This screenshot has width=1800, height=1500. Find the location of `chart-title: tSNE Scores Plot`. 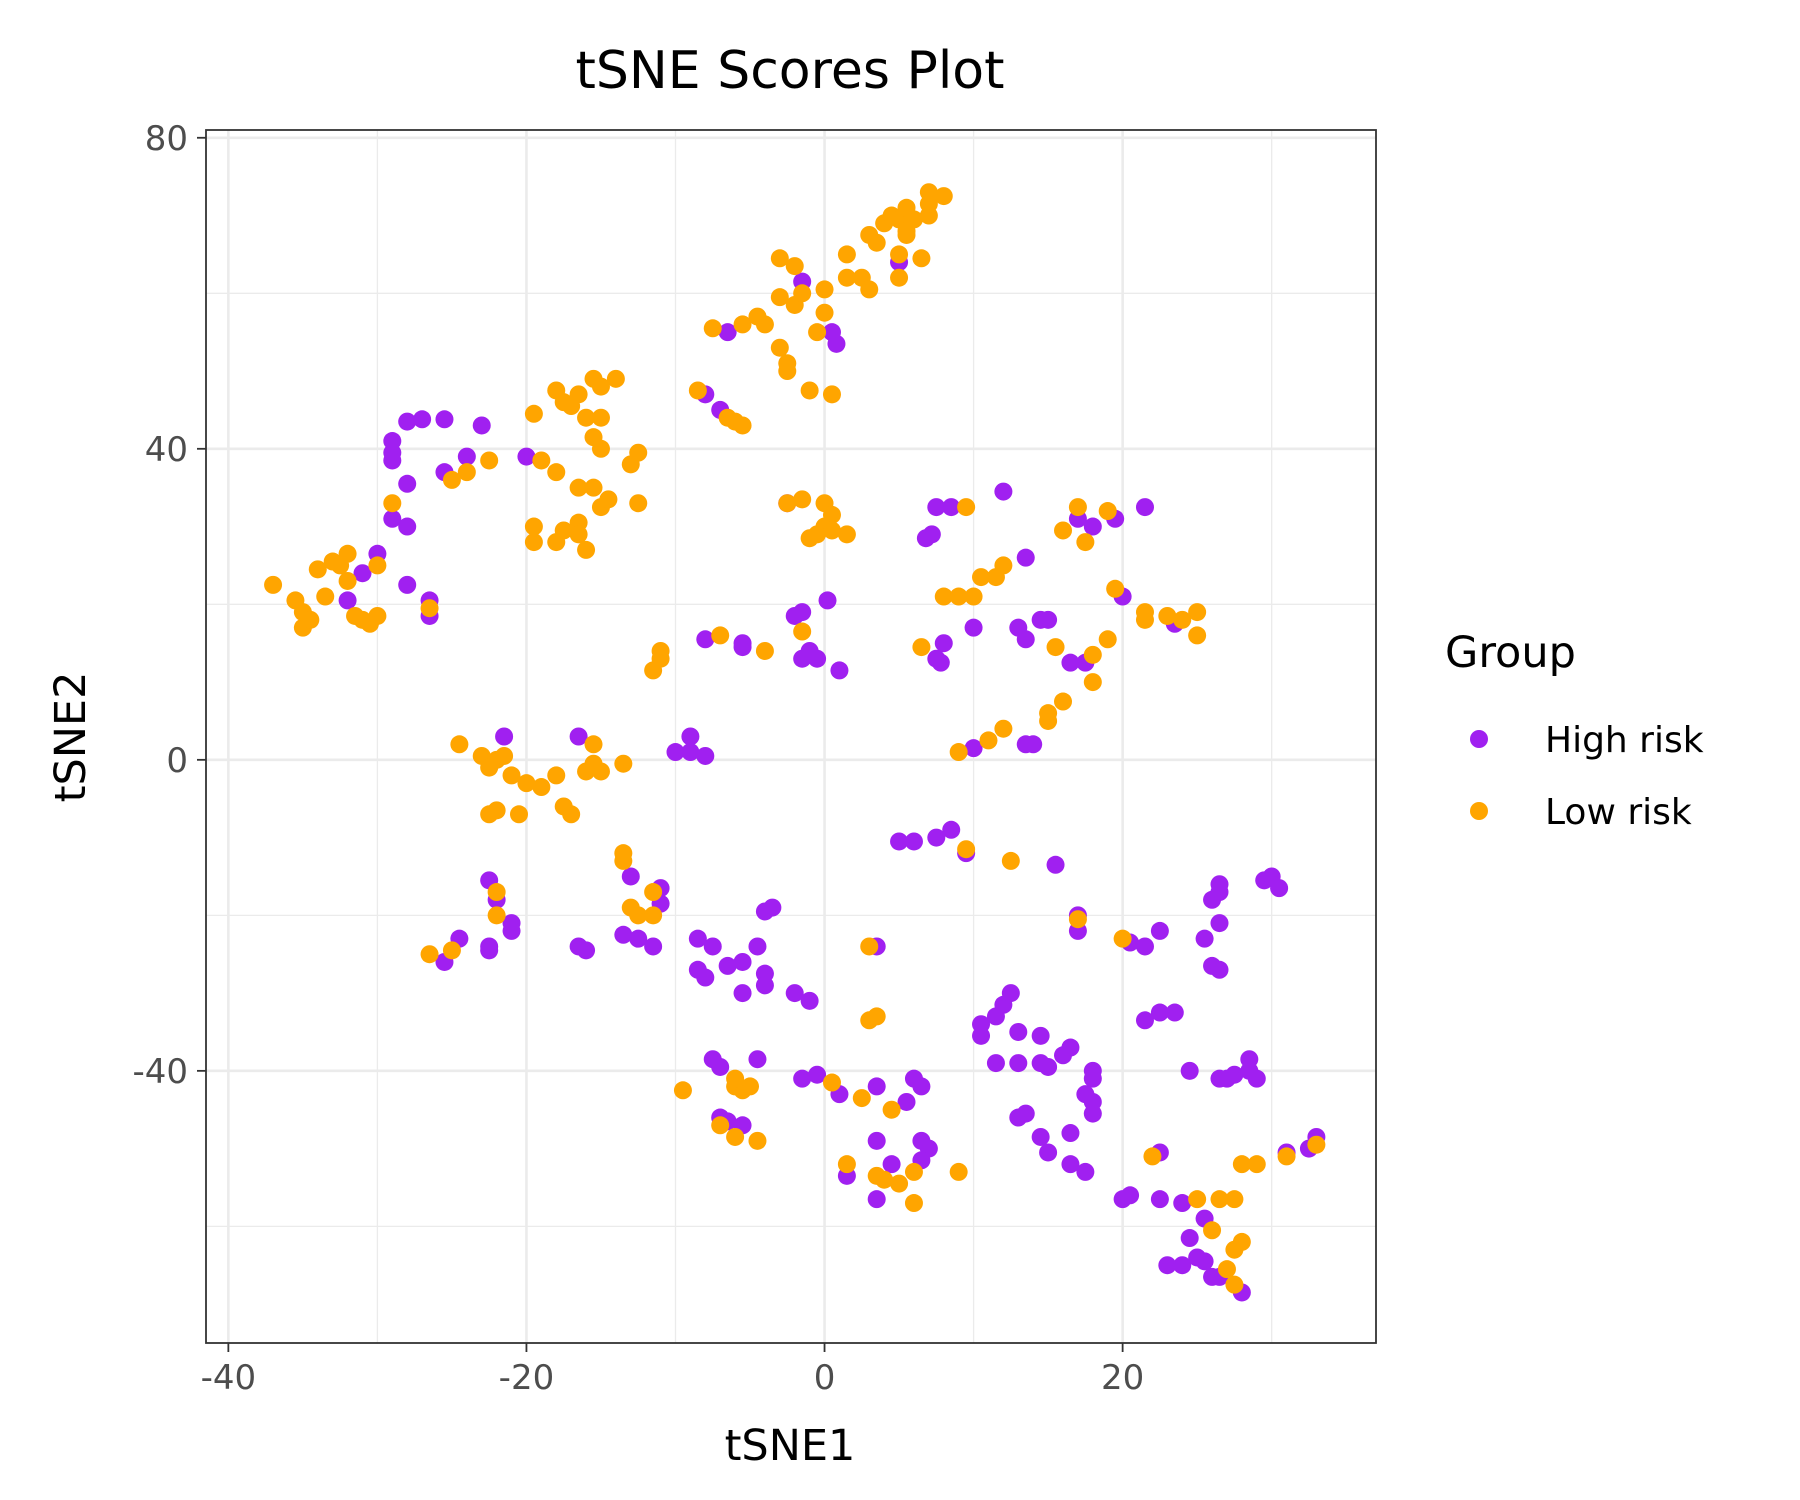

chart-title: tSNE Scores Plot is located at coordinates (790, 71).